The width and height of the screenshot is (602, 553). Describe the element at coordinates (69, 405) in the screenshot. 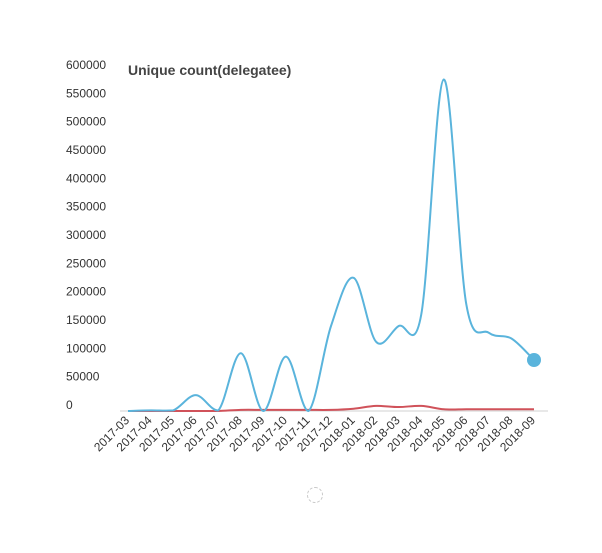

I see `y-tick-label: 0` at that location.